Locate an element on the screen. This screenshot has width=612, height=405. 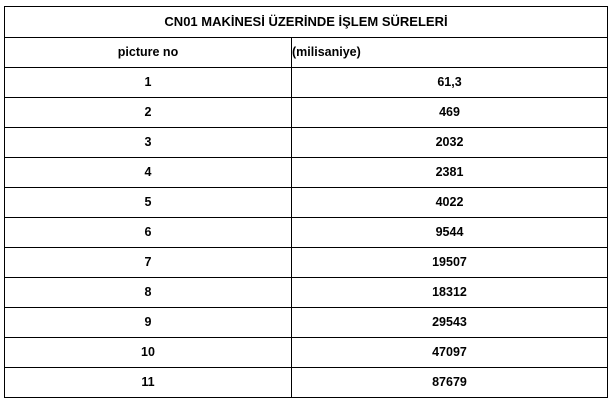
table-row: 10 47097 is located at coordinates (306, 352).